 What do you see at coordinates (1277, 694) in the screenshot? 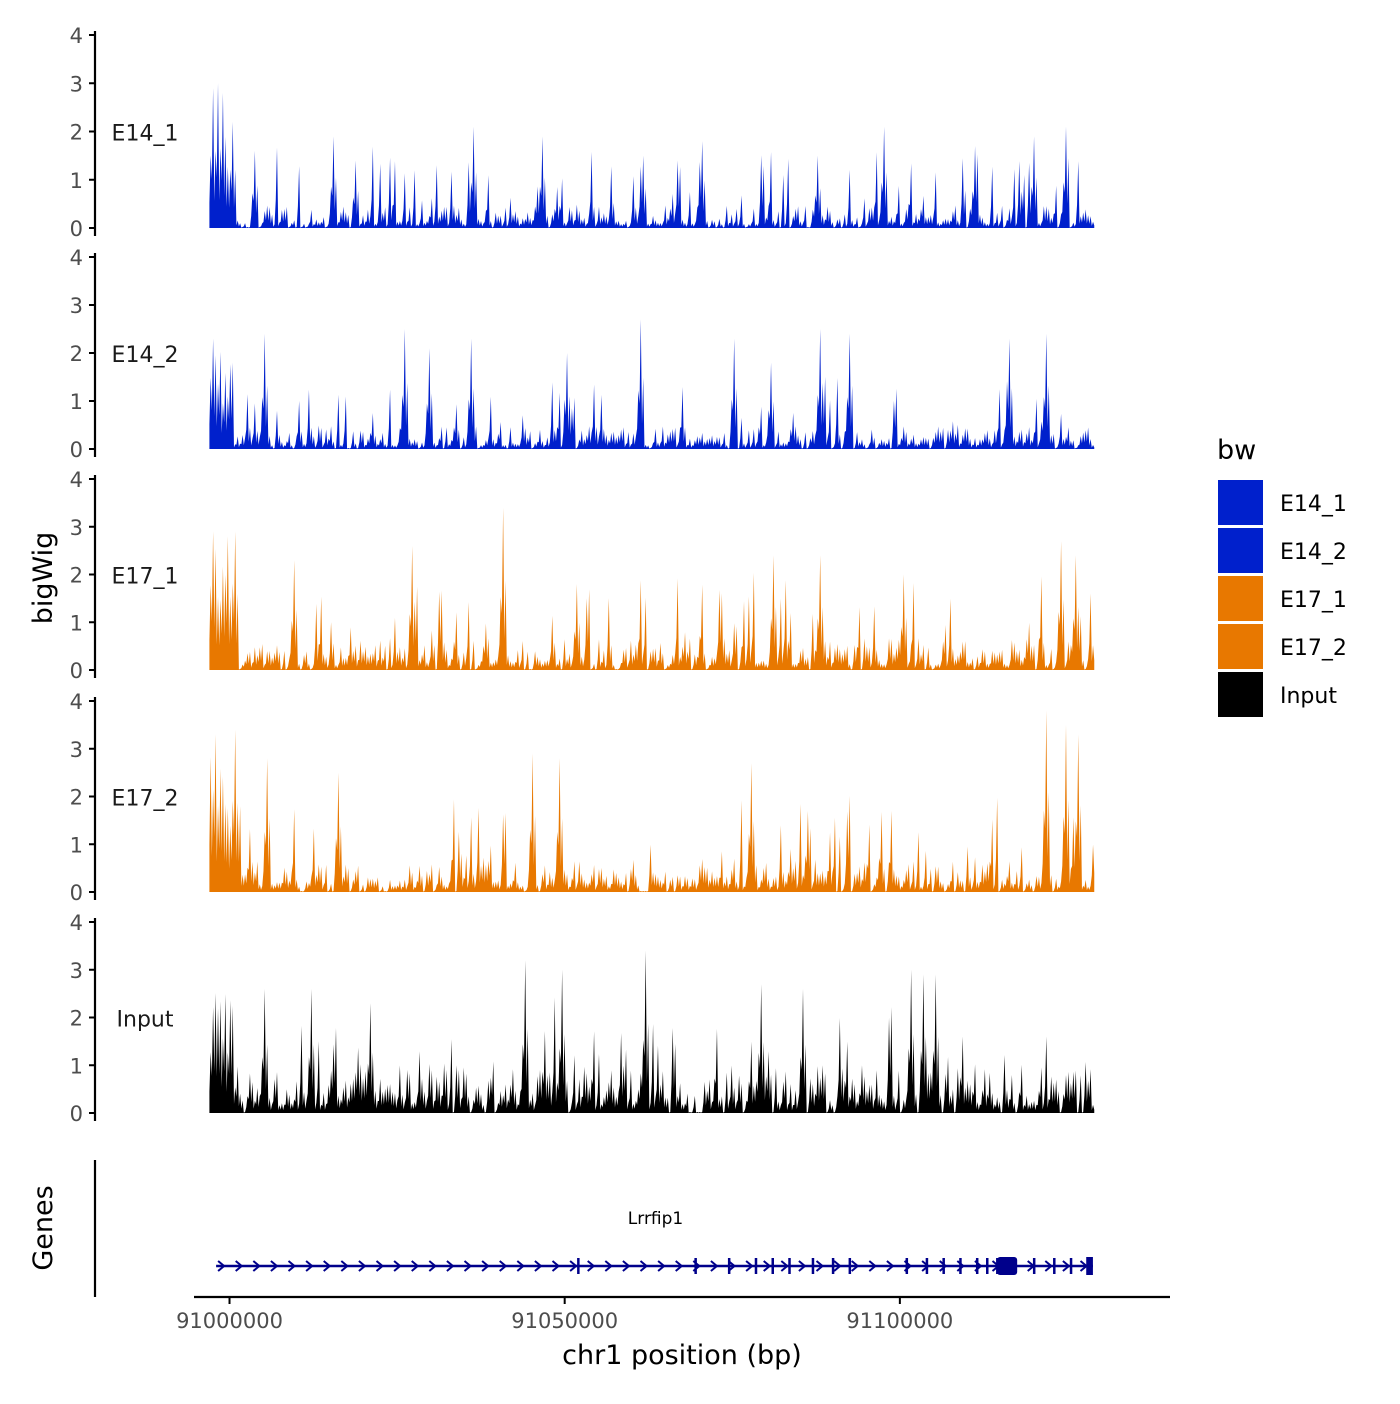
I see `legend-entry-input: Input` at bounding box center [1277, 694].